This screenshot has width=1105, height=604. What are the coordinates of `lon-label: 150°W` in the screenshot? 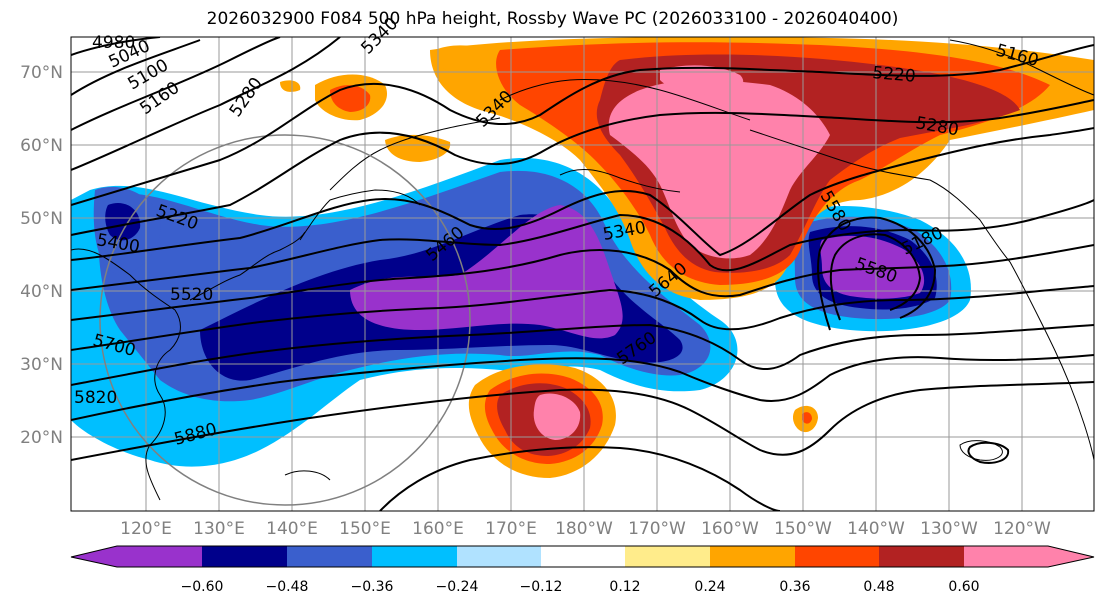 It's located at (803, 529).